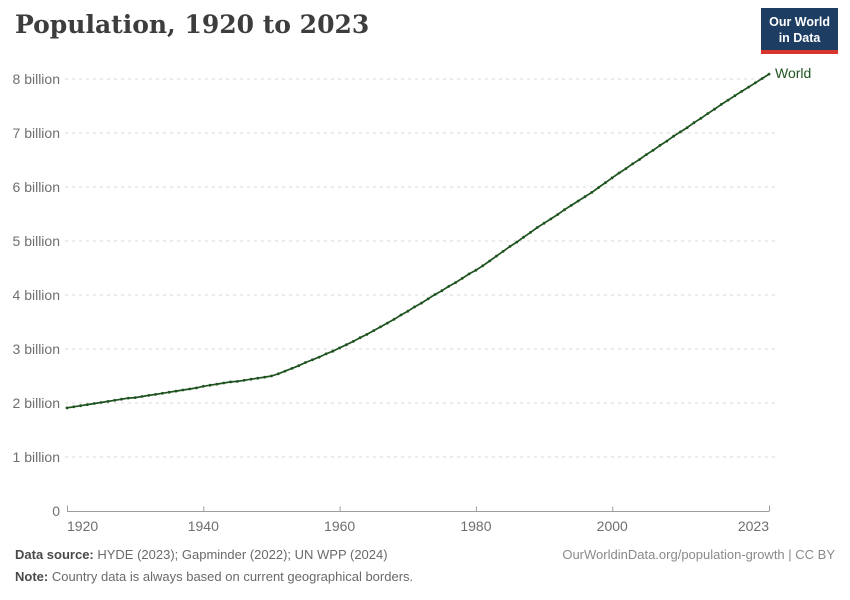 The image size is (850, 600). Describe the element at coordinates (339, 526) in the screenshot. I see `x-tick-label: 1960` at that location.